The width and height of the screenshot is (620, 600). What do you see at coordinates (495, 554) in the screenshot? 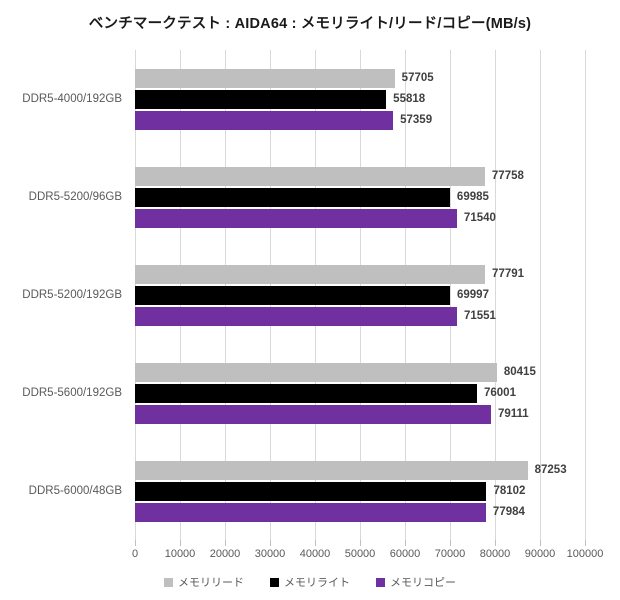
I see `x-tick-label: 80000` at bounding box center [495, 554].